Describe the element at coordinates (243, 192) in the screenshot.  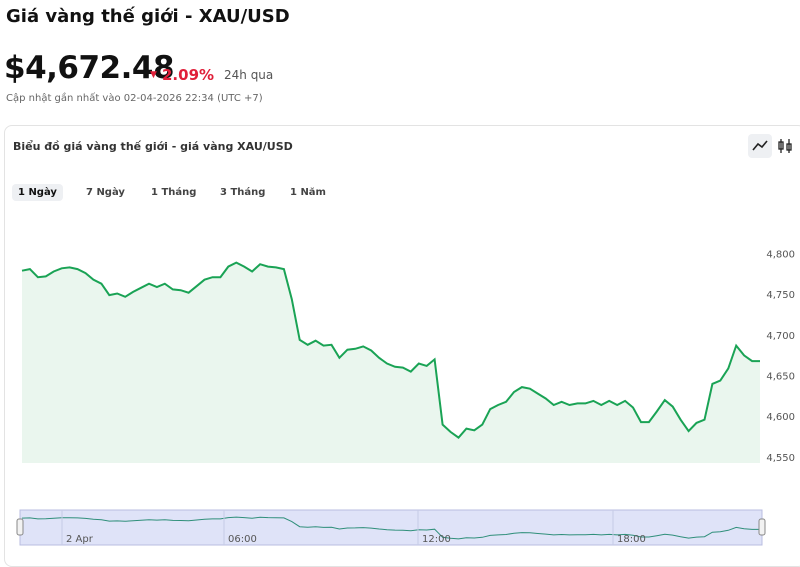
I see `tab: 3 Tháng` at that location.